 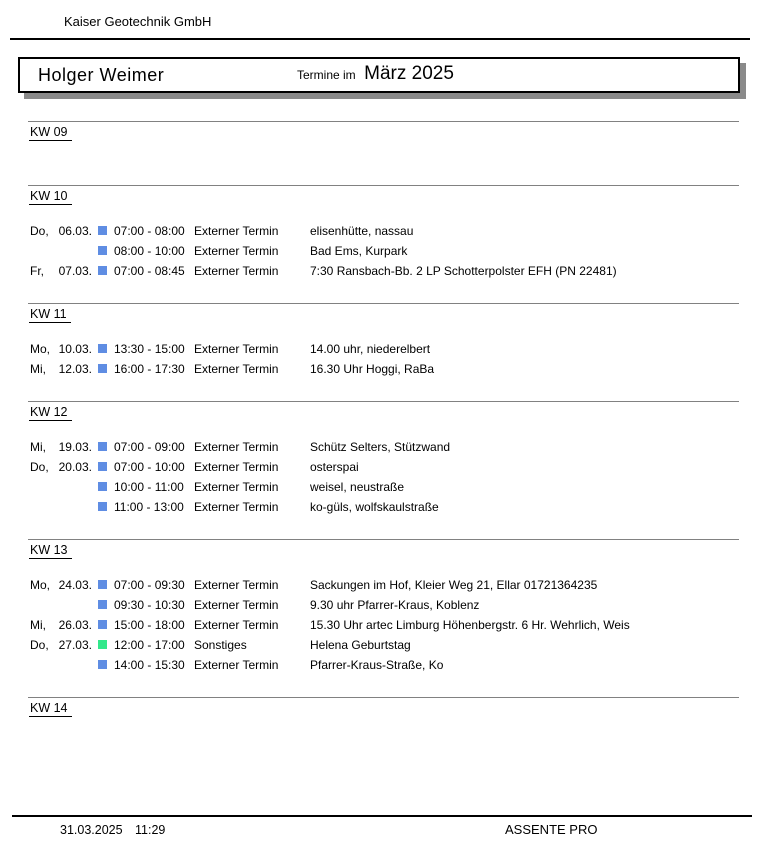 What do you see at coordinates (377, 665) in the screenshot?
I see `entry-description: Pfarrer-Kraus-Straße, Ko` at bounding box center [377, 665].